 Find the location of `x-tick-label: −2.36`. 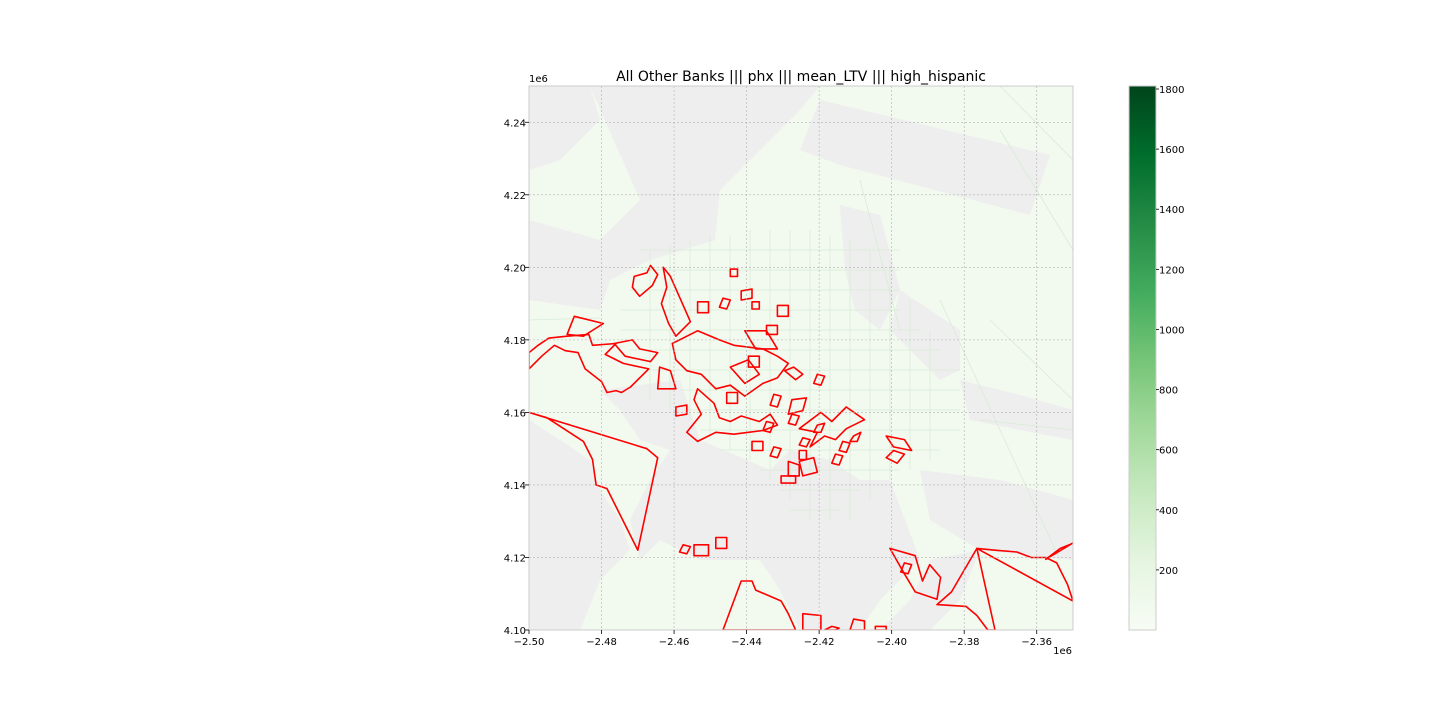

x-tick-label: −2.36 is located at coordinates (1036, 642).